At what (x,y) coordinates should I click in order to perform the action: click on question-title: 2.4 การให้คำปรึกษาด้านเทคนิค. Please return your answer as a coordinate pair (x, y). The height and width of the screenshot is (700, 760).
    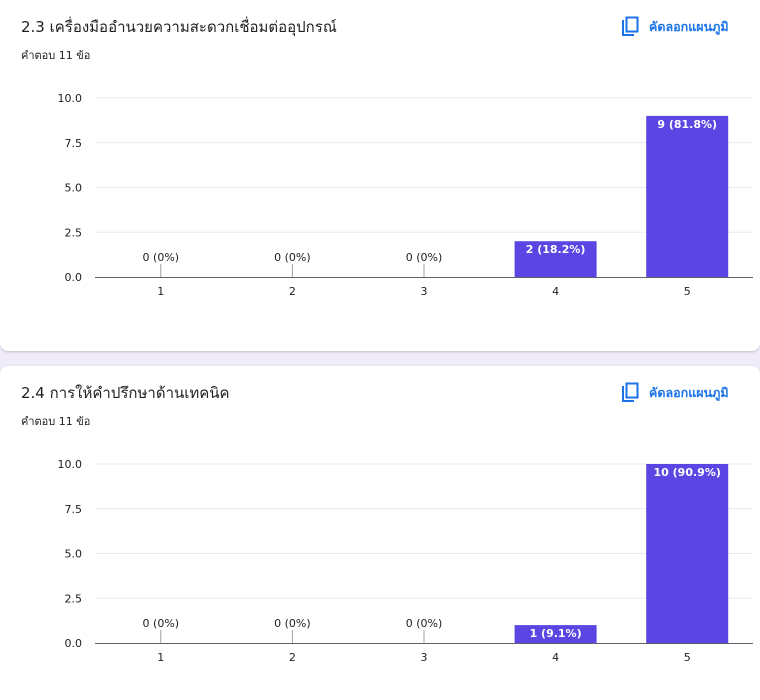
    Looking at the image, I should click on (125, 393).